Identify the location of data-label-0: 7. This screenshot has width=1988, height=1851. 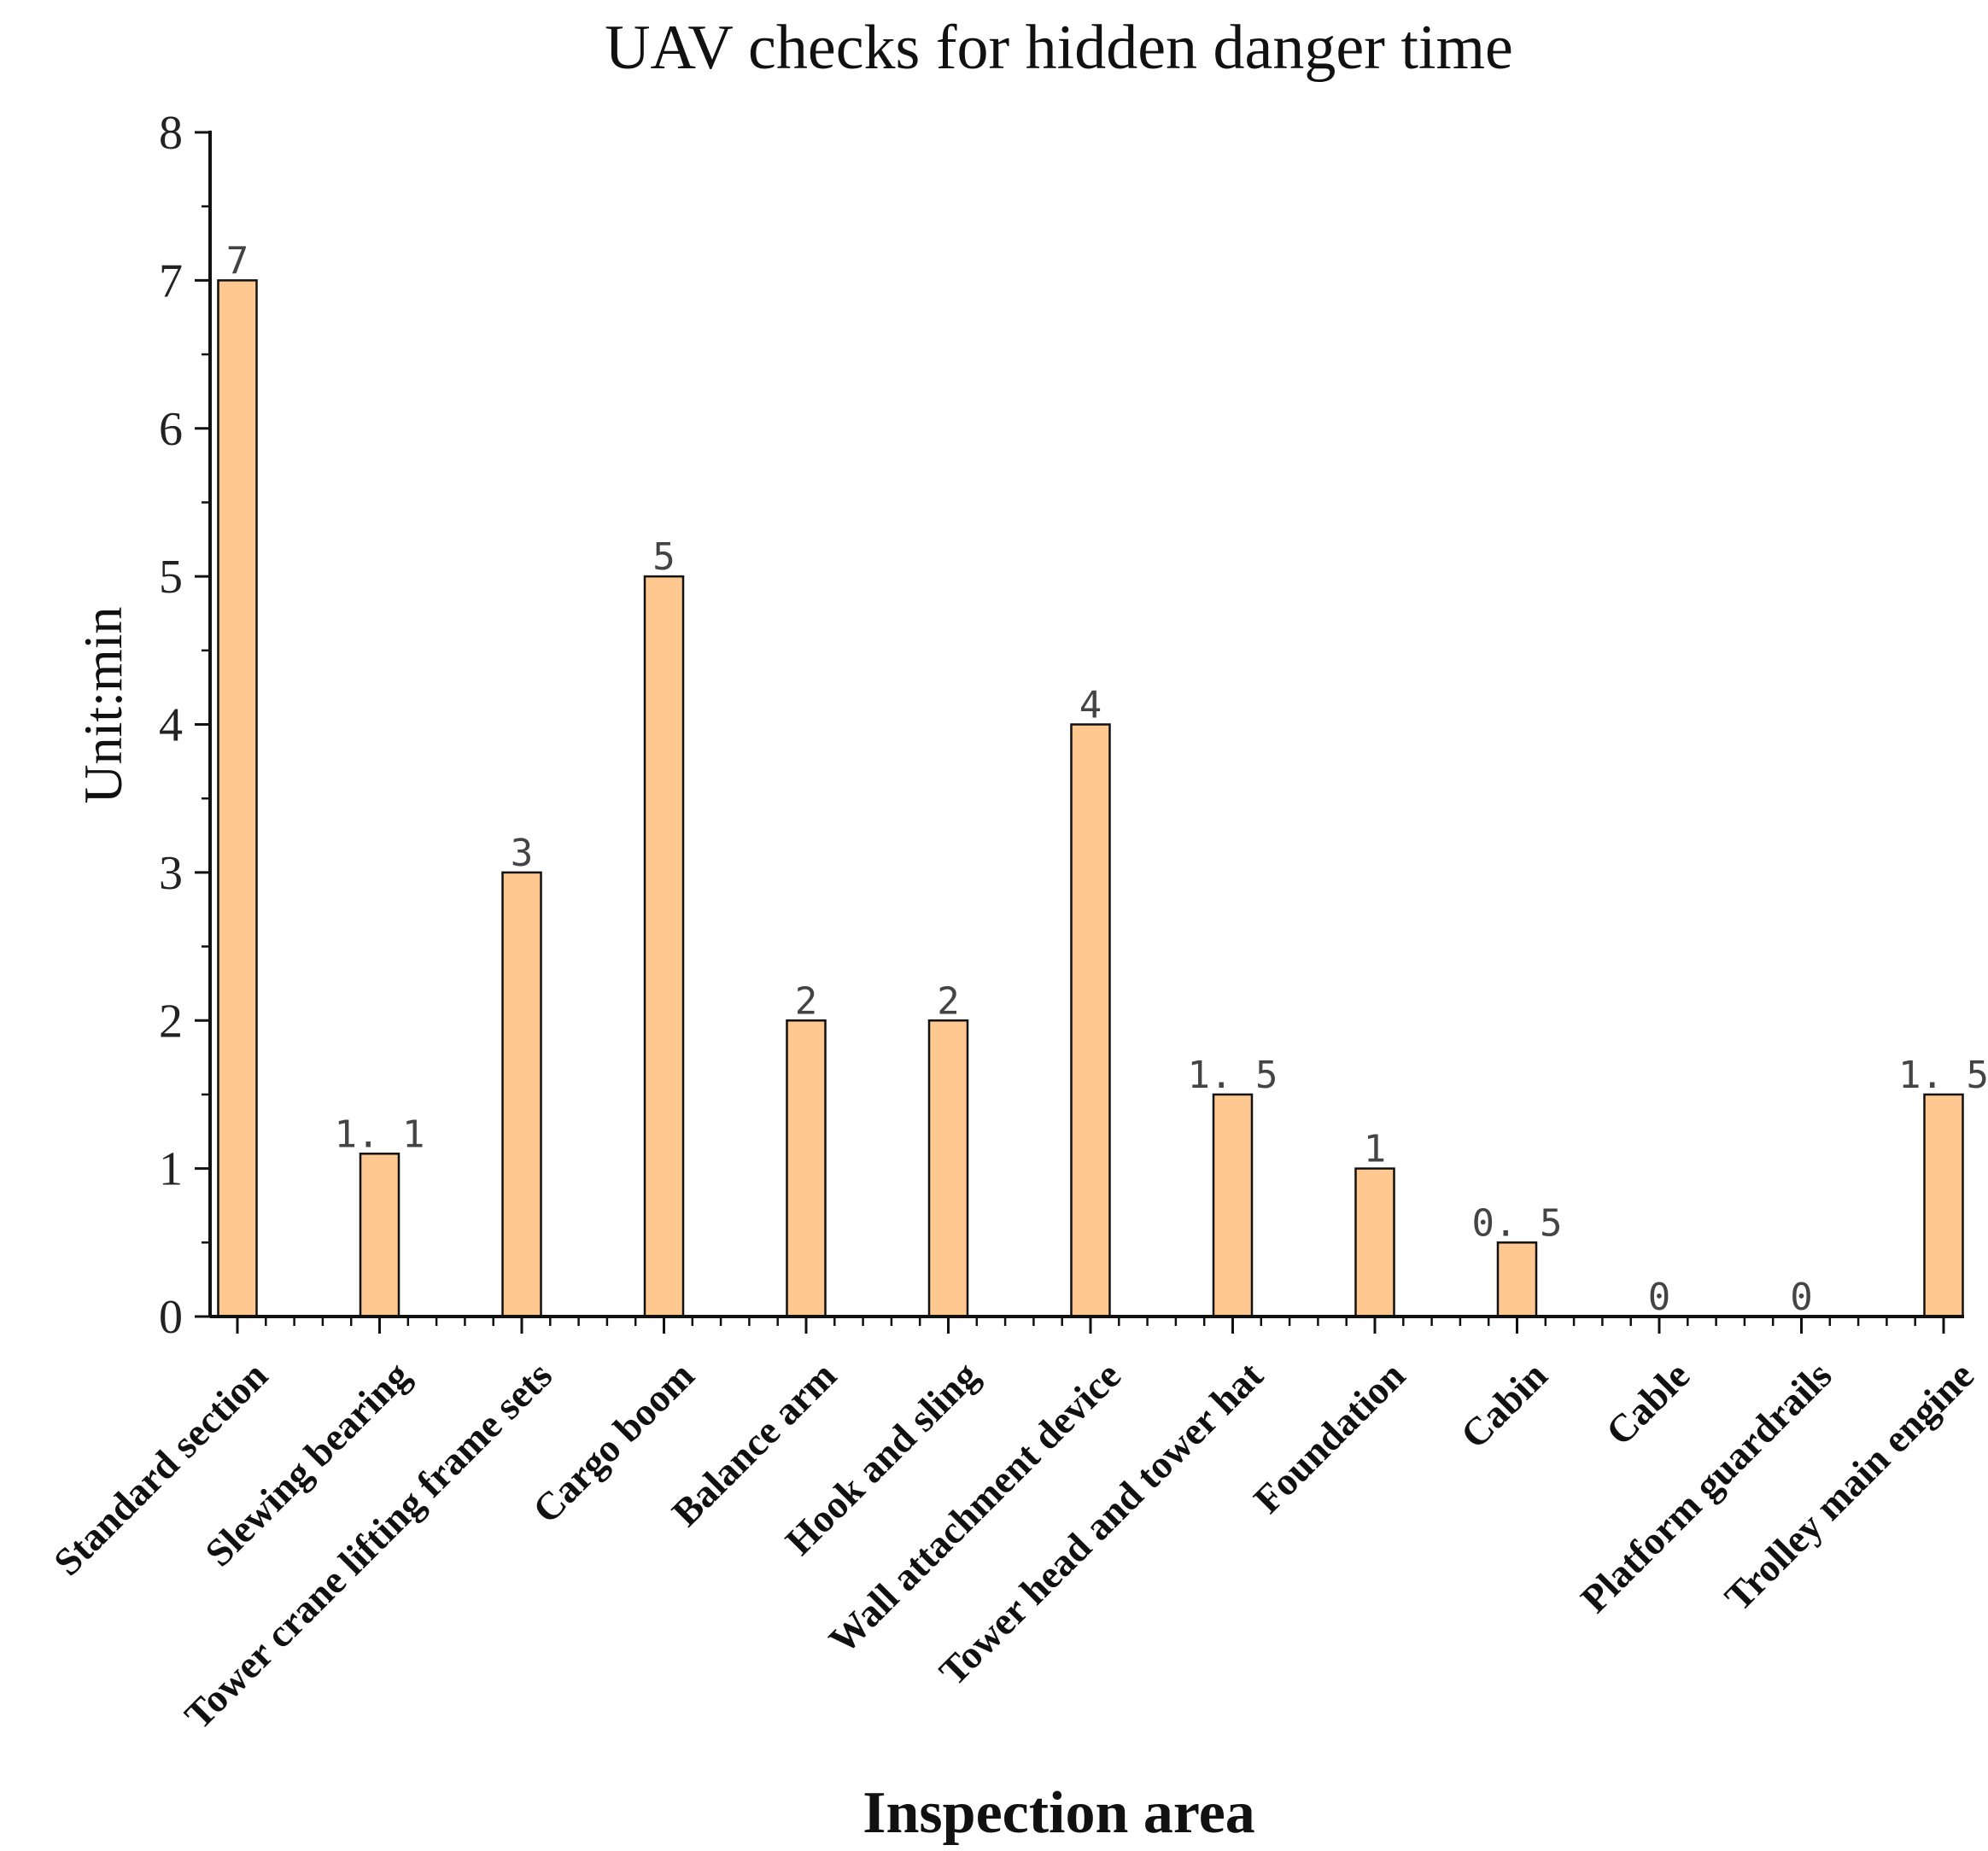
(237, 261).